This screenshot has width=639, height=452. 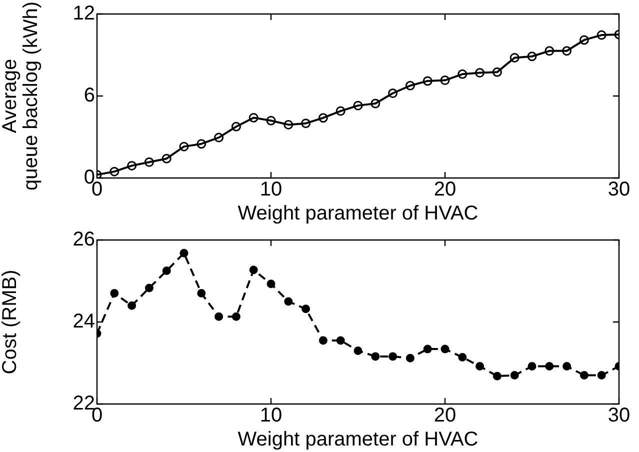 I want to click on y-axis-title: Cost (RMB), so click(x=11, y=322).